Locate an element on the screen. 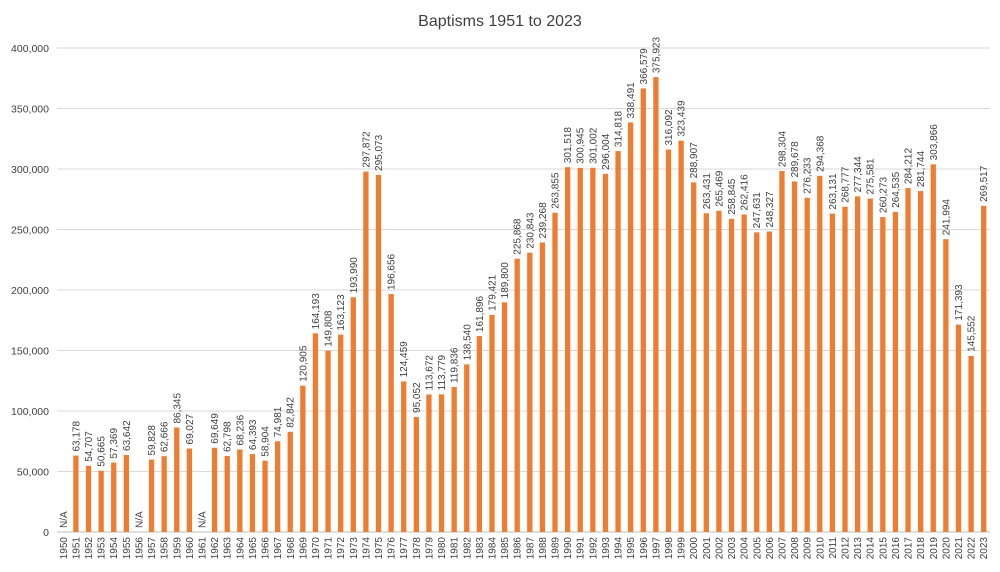  bar-1990 is located at coordinates (567, 350).